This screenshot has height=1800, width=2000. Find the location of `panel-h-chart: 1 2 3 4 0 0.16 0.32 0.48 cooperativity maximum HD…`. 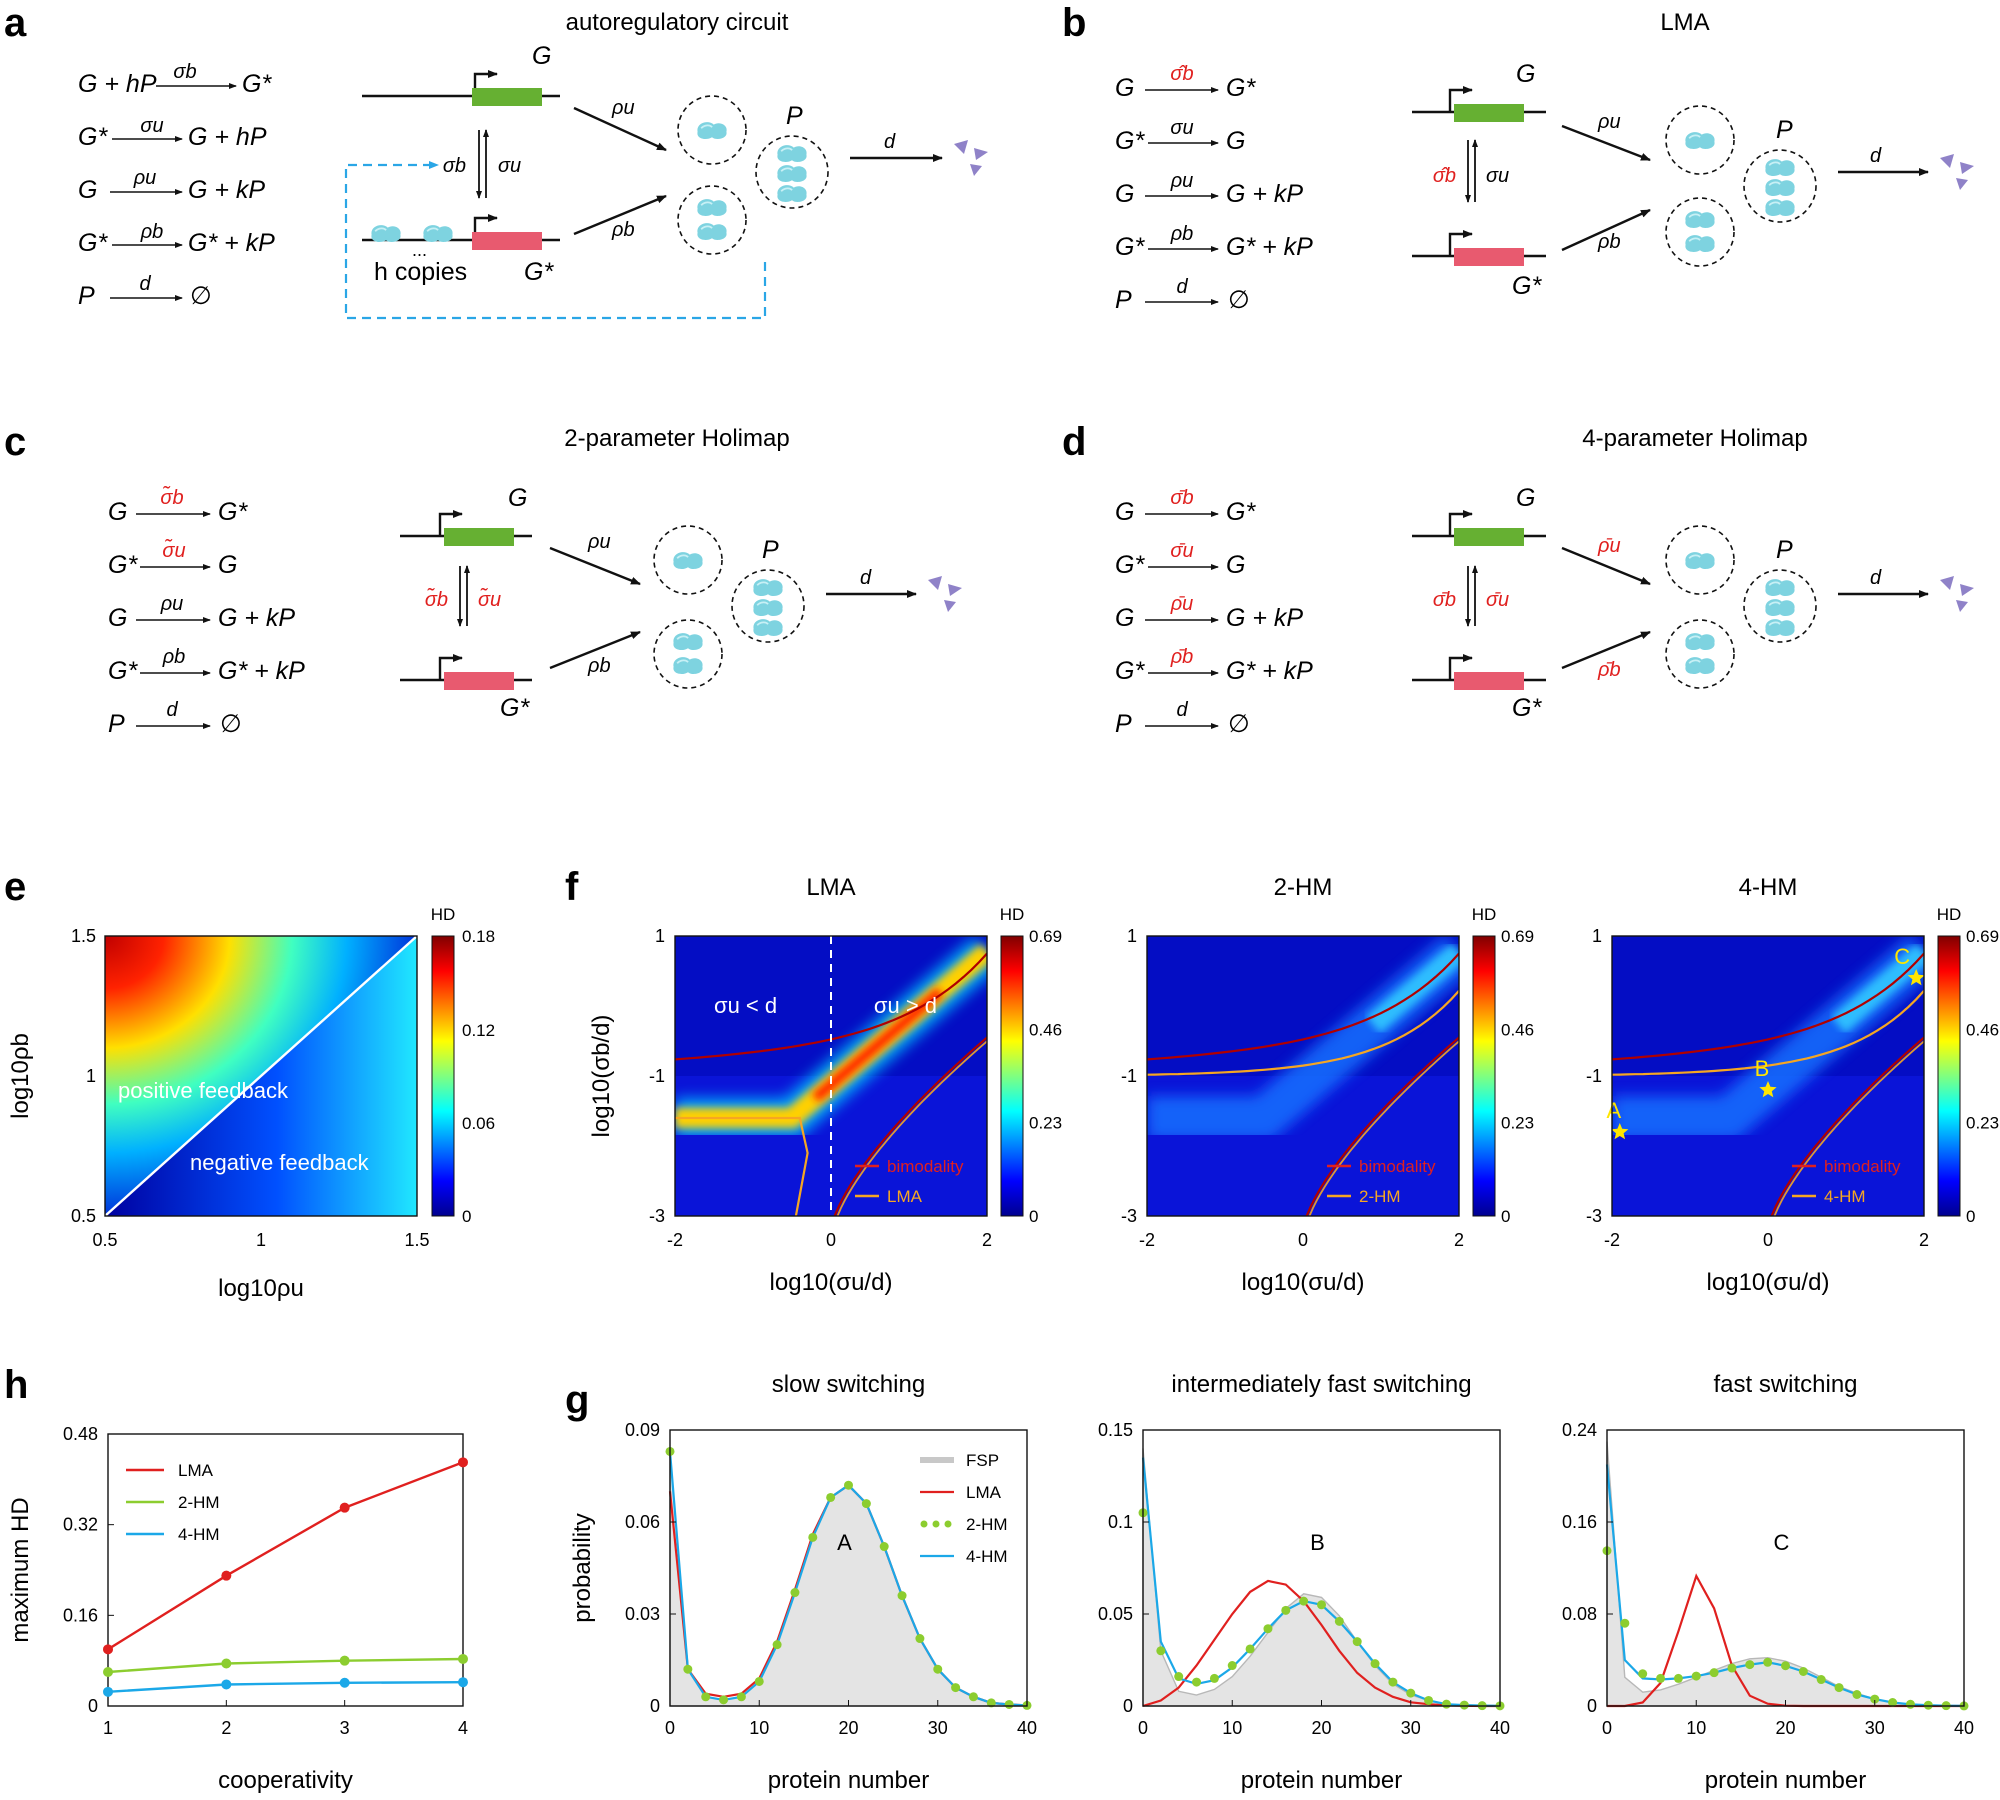

panel-h-chart: 1 2 3 4 0 0.16 0.32 0.48 cooperativity maximum HD… is located at coordinates (237, 1609).